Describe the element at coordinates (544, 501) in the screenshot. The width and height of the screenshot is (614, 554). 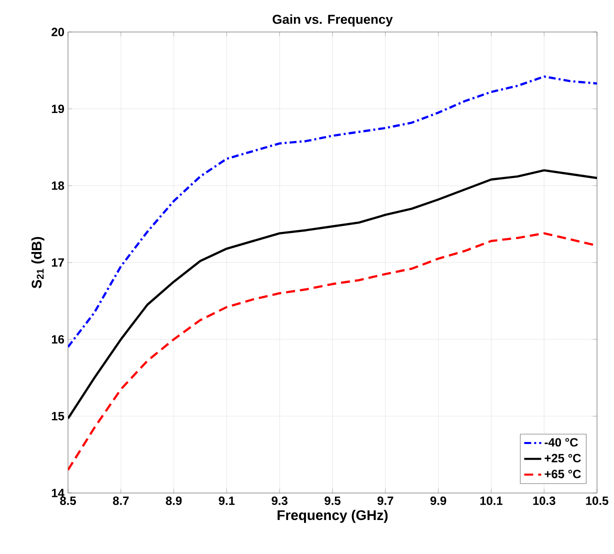
I see `x-tick-label: 10.3` at that location.